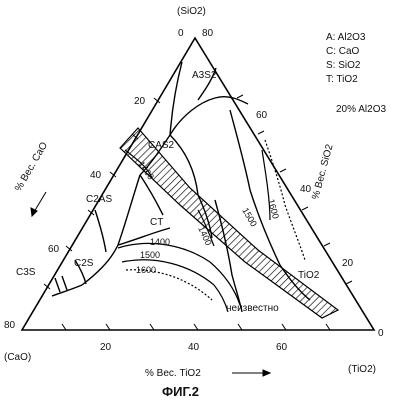 Image resolution: width=400 pixels, height=400 pixels. Describe the element at coordinates (96, 175) in the screenshot. I see `left-tick-40: 40` at that location.